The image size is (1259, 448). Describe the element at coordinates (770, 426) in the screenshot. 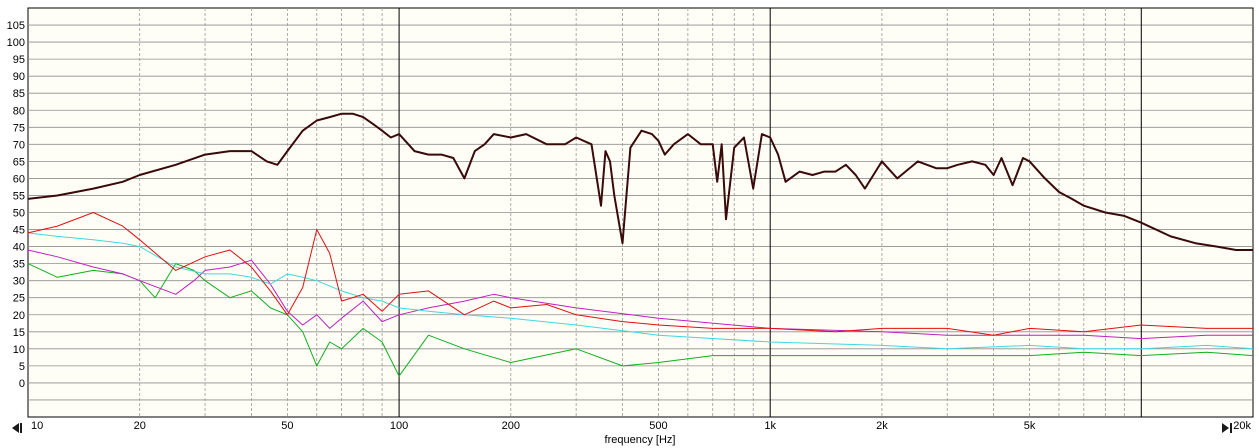

I see `x-tick-label: 1k` at that location.